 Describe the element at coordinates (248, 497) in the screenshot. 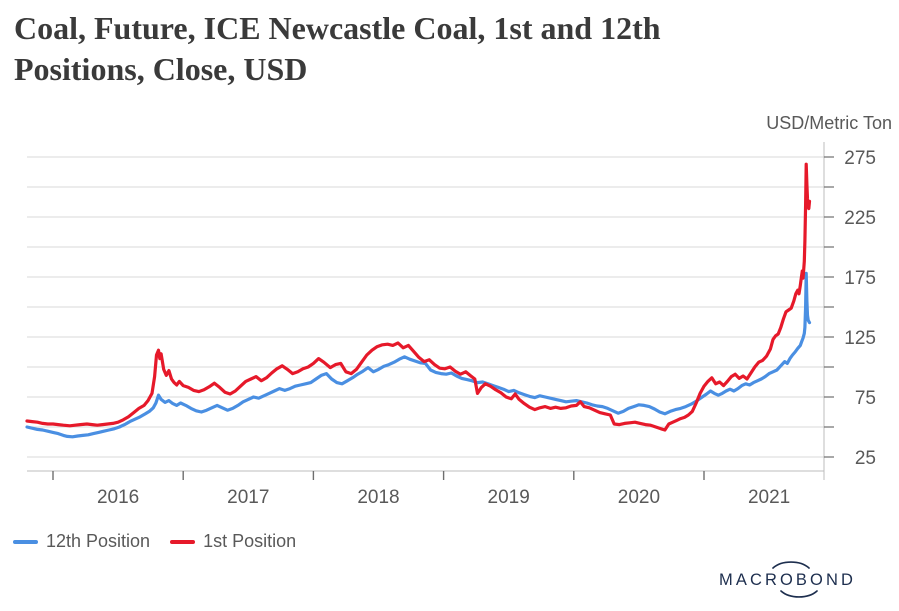

I see `svg-text: 2017` at that location.